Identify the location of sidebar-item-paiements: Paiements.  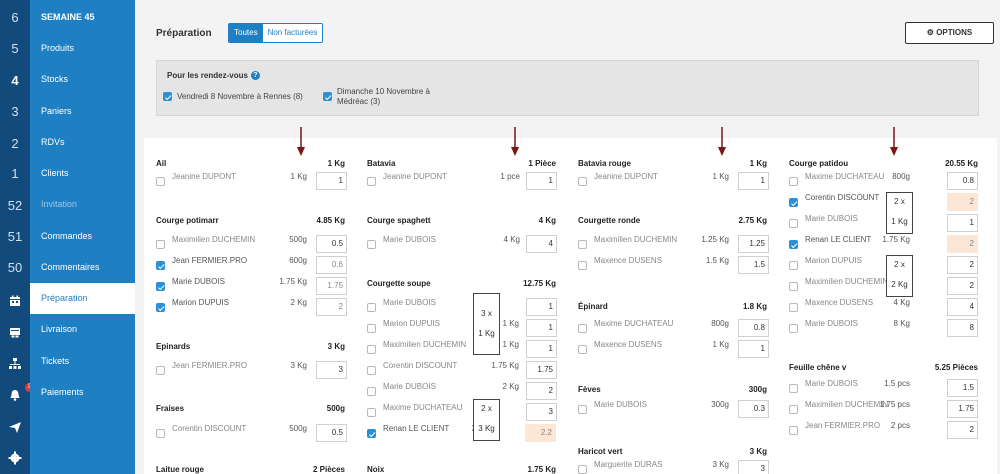
(62, 392).